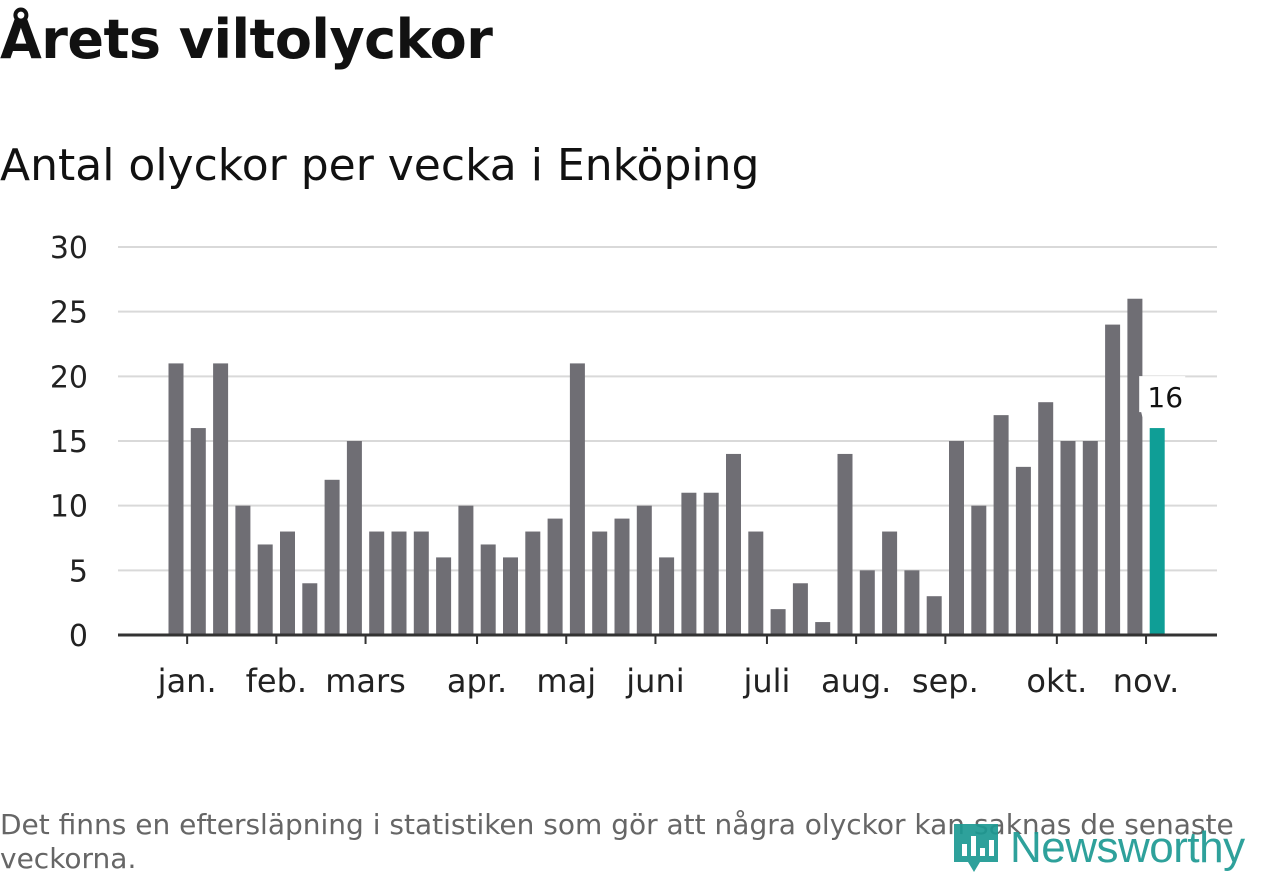 Image resolution: width=1262 pixels, height=879 pixels. What do you see at coordinates (1146, 681) in the screenshot?
I see `x-tick-label: nov.` at bounding box center [1146, 681].